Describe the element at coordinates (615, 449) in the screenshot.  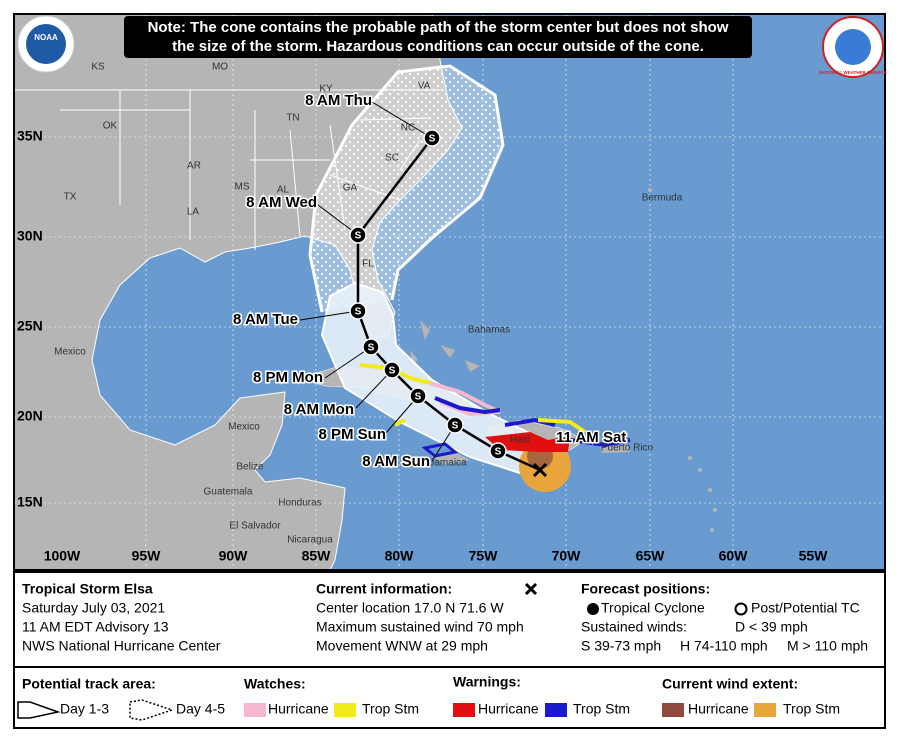
I see `puerto-rico` at that location.